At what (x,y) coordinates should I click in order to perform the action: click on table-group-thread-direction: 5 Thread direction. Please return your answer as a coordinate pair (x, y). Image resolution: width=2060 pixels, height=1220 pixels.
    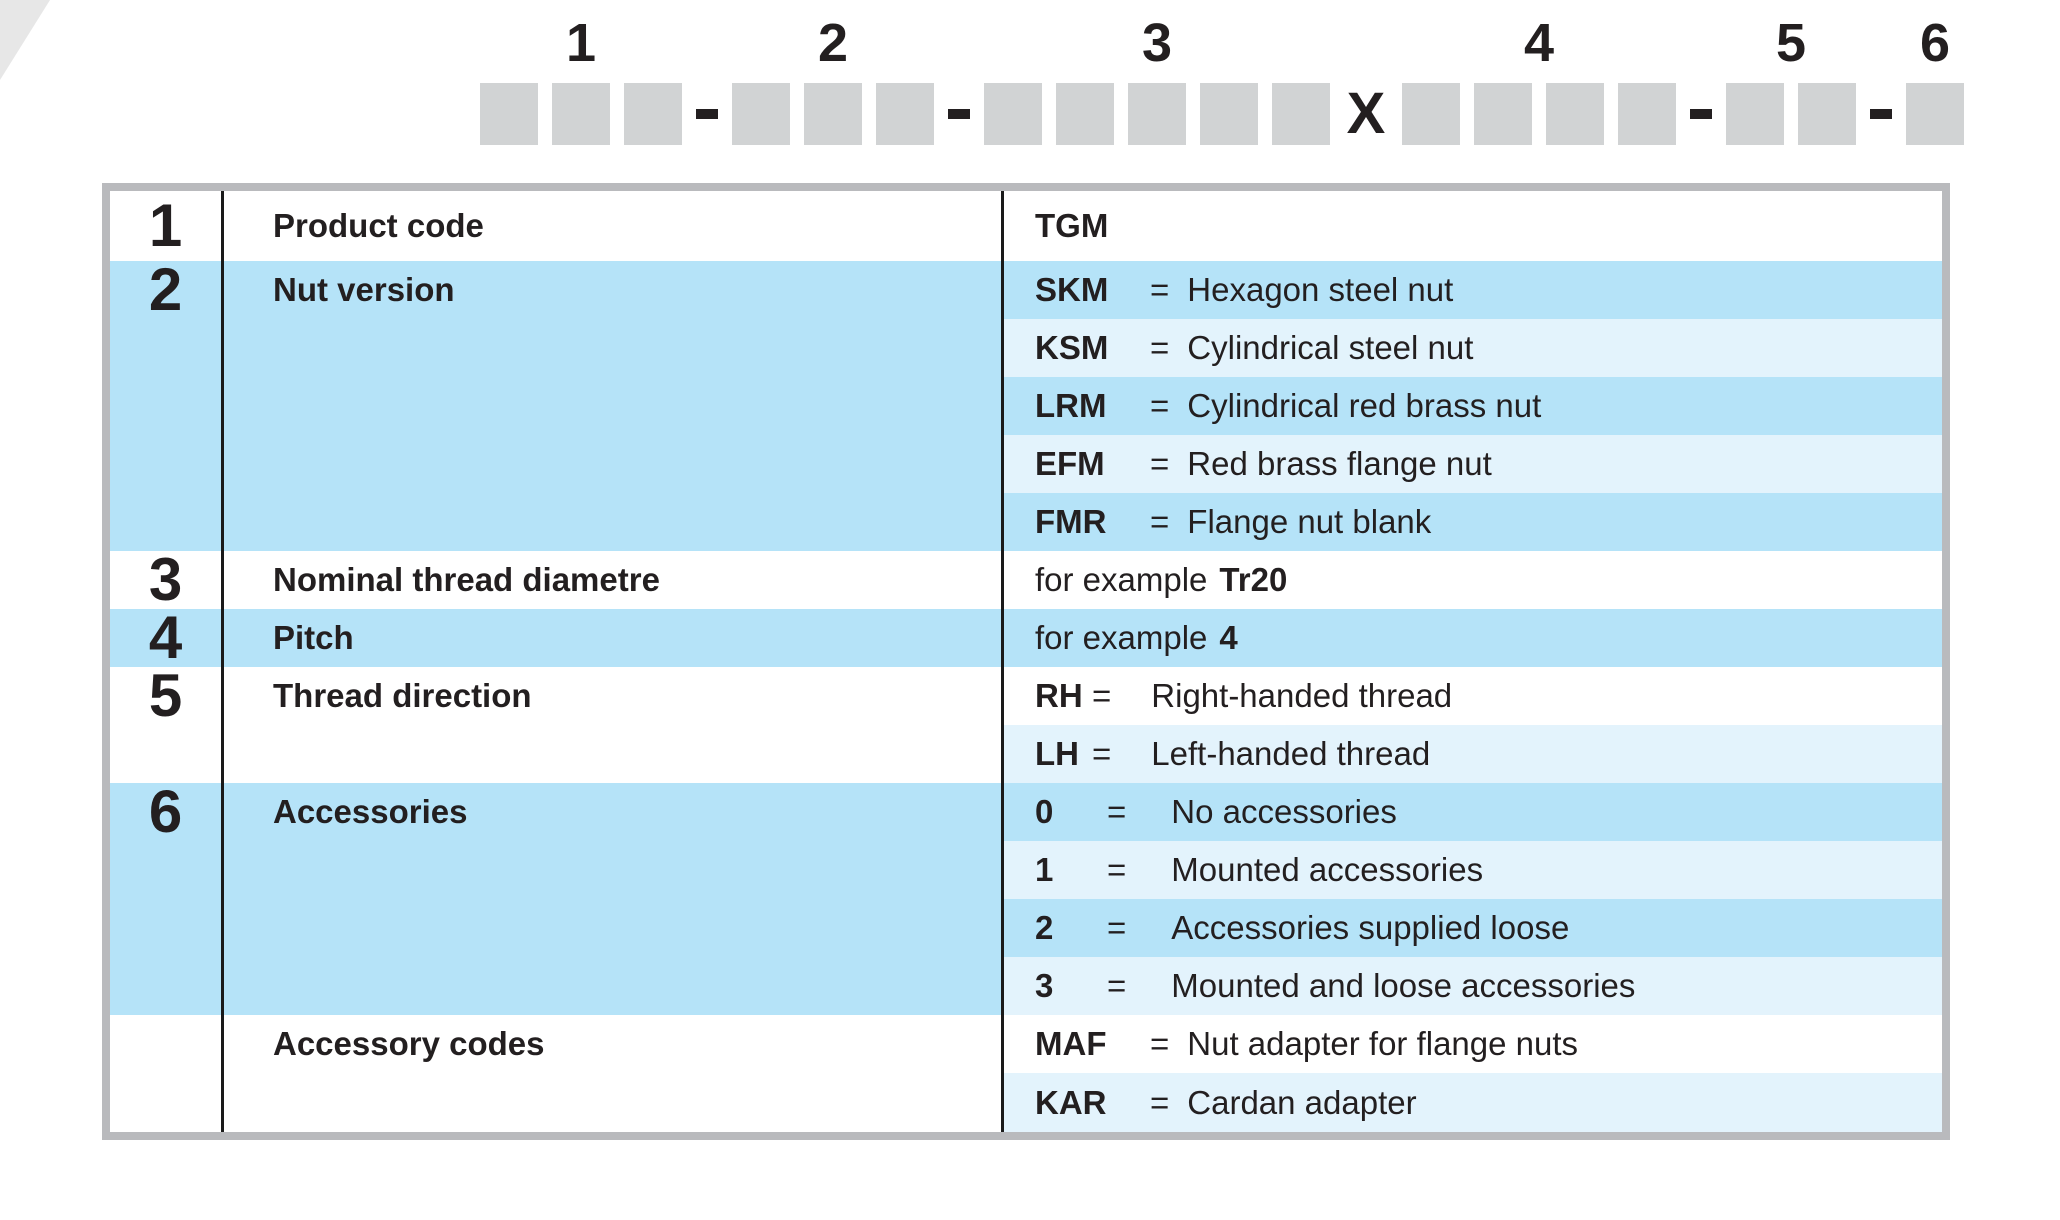
    Looking at the image, I should click on (556, 722).